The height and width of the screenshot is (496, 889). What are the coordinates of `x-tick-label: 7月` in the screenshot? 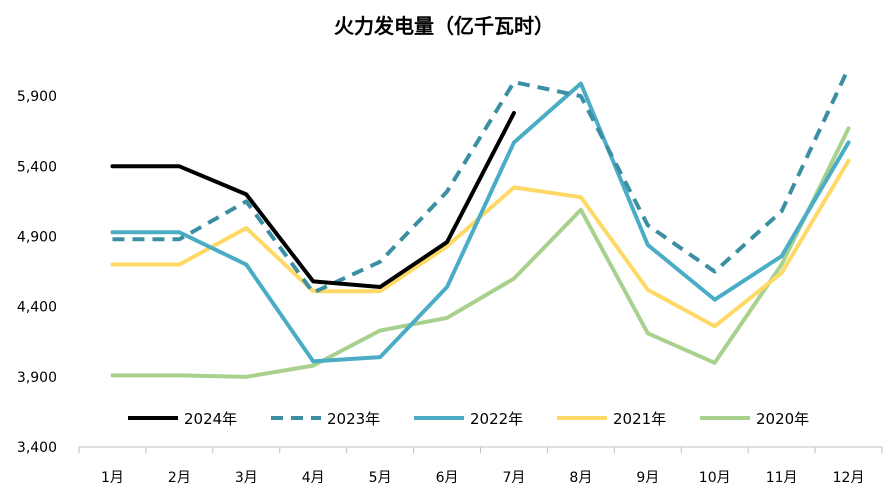 It's located at (513, 478).